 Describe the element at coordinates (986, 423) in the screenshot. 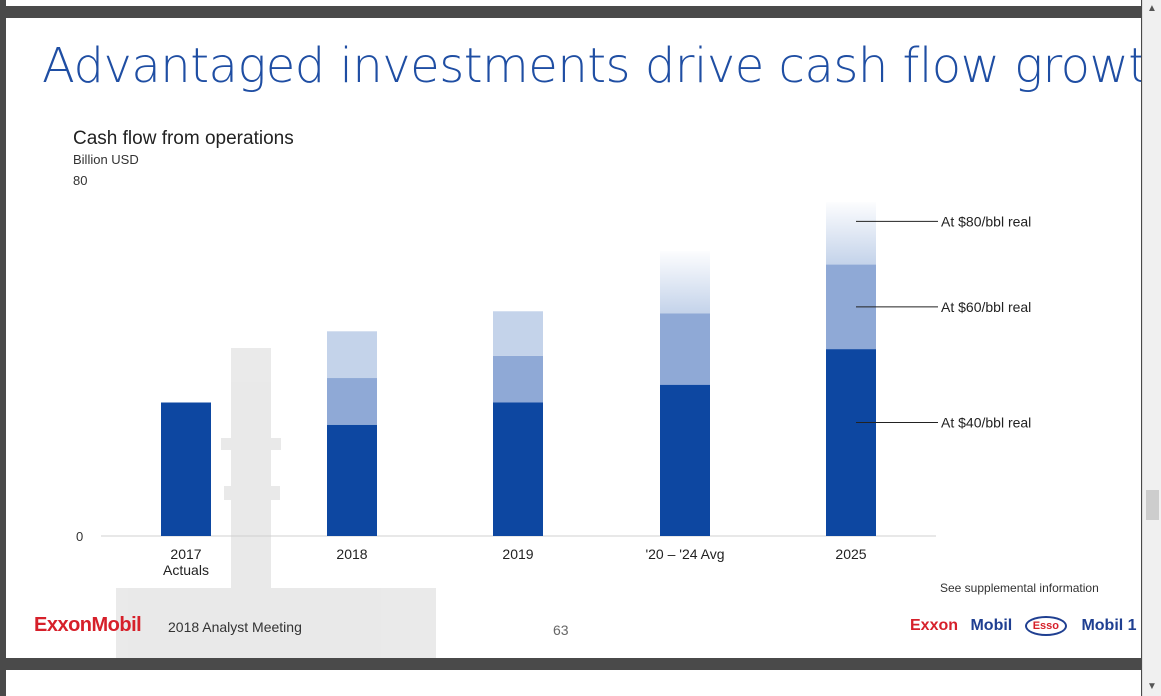

I see `series-annotation: At $40/bbl real` at that location.